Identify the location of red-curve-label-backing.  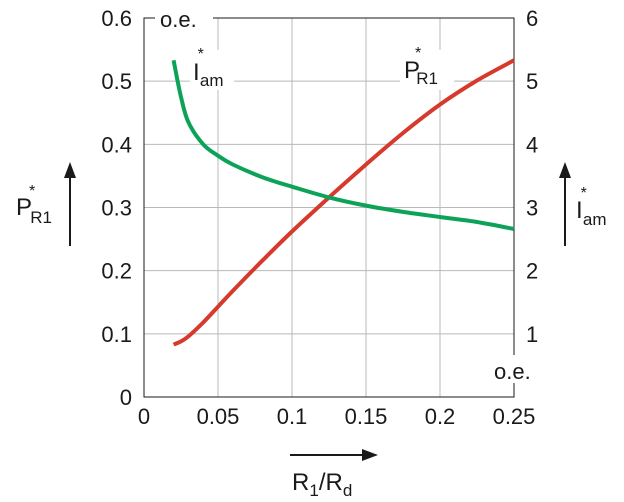
(427, 70).